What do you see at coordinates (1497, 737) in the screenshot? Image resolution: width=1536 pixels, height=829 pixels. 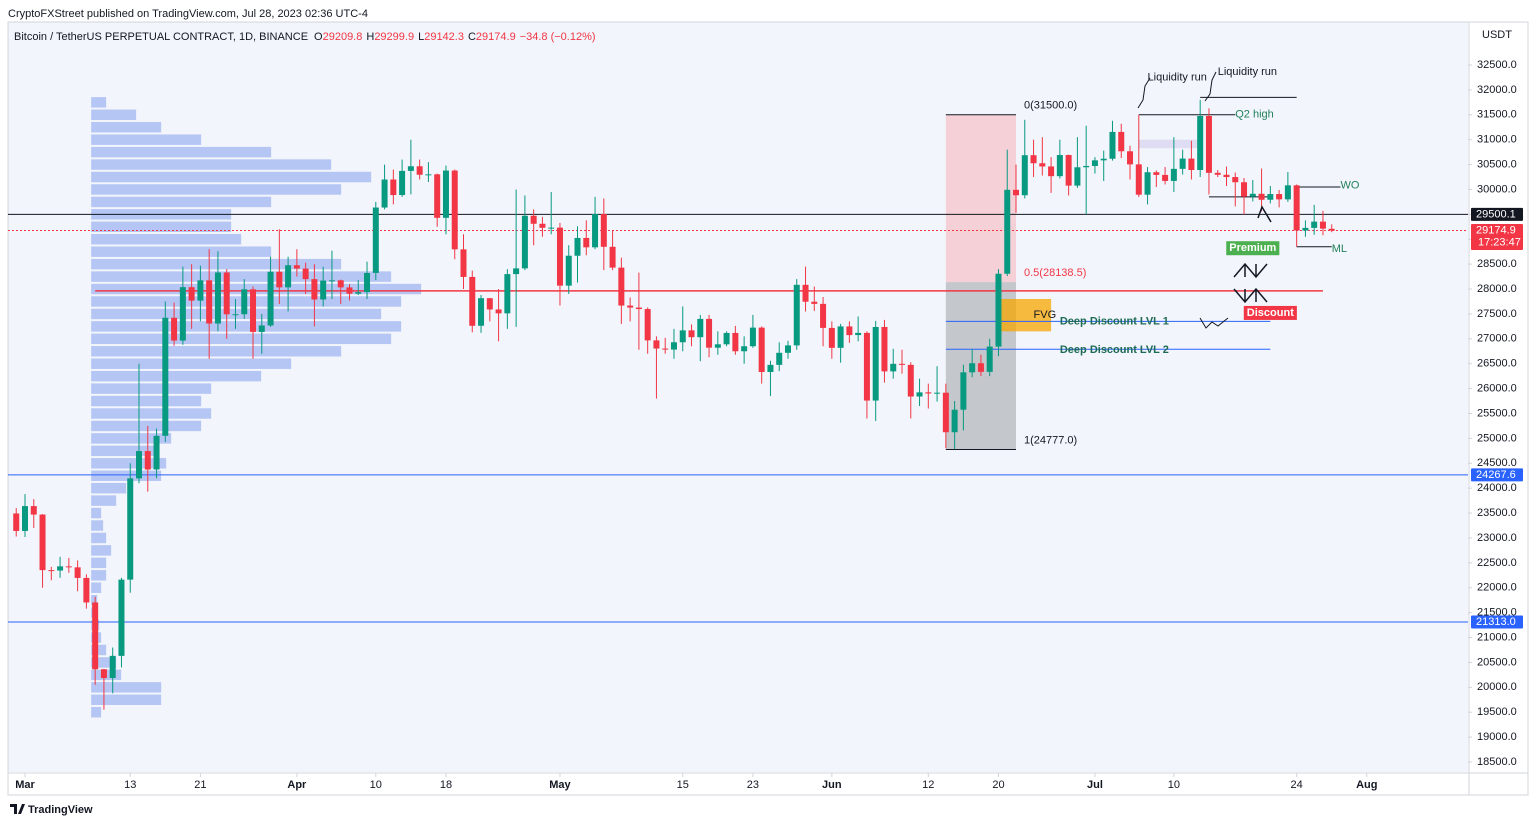 I see `y-tick-label: 19000.0` at bounding box center [1497, 737].